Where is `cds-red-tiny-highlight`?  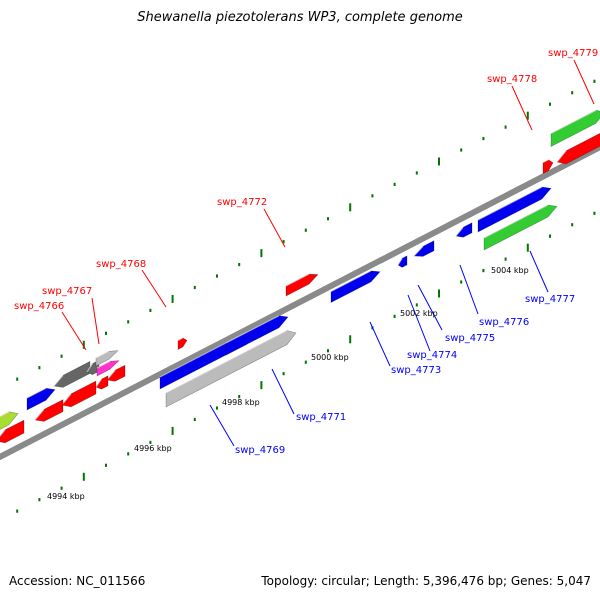
cds-red-tiny-highlight is located at coordinates (98, 383).